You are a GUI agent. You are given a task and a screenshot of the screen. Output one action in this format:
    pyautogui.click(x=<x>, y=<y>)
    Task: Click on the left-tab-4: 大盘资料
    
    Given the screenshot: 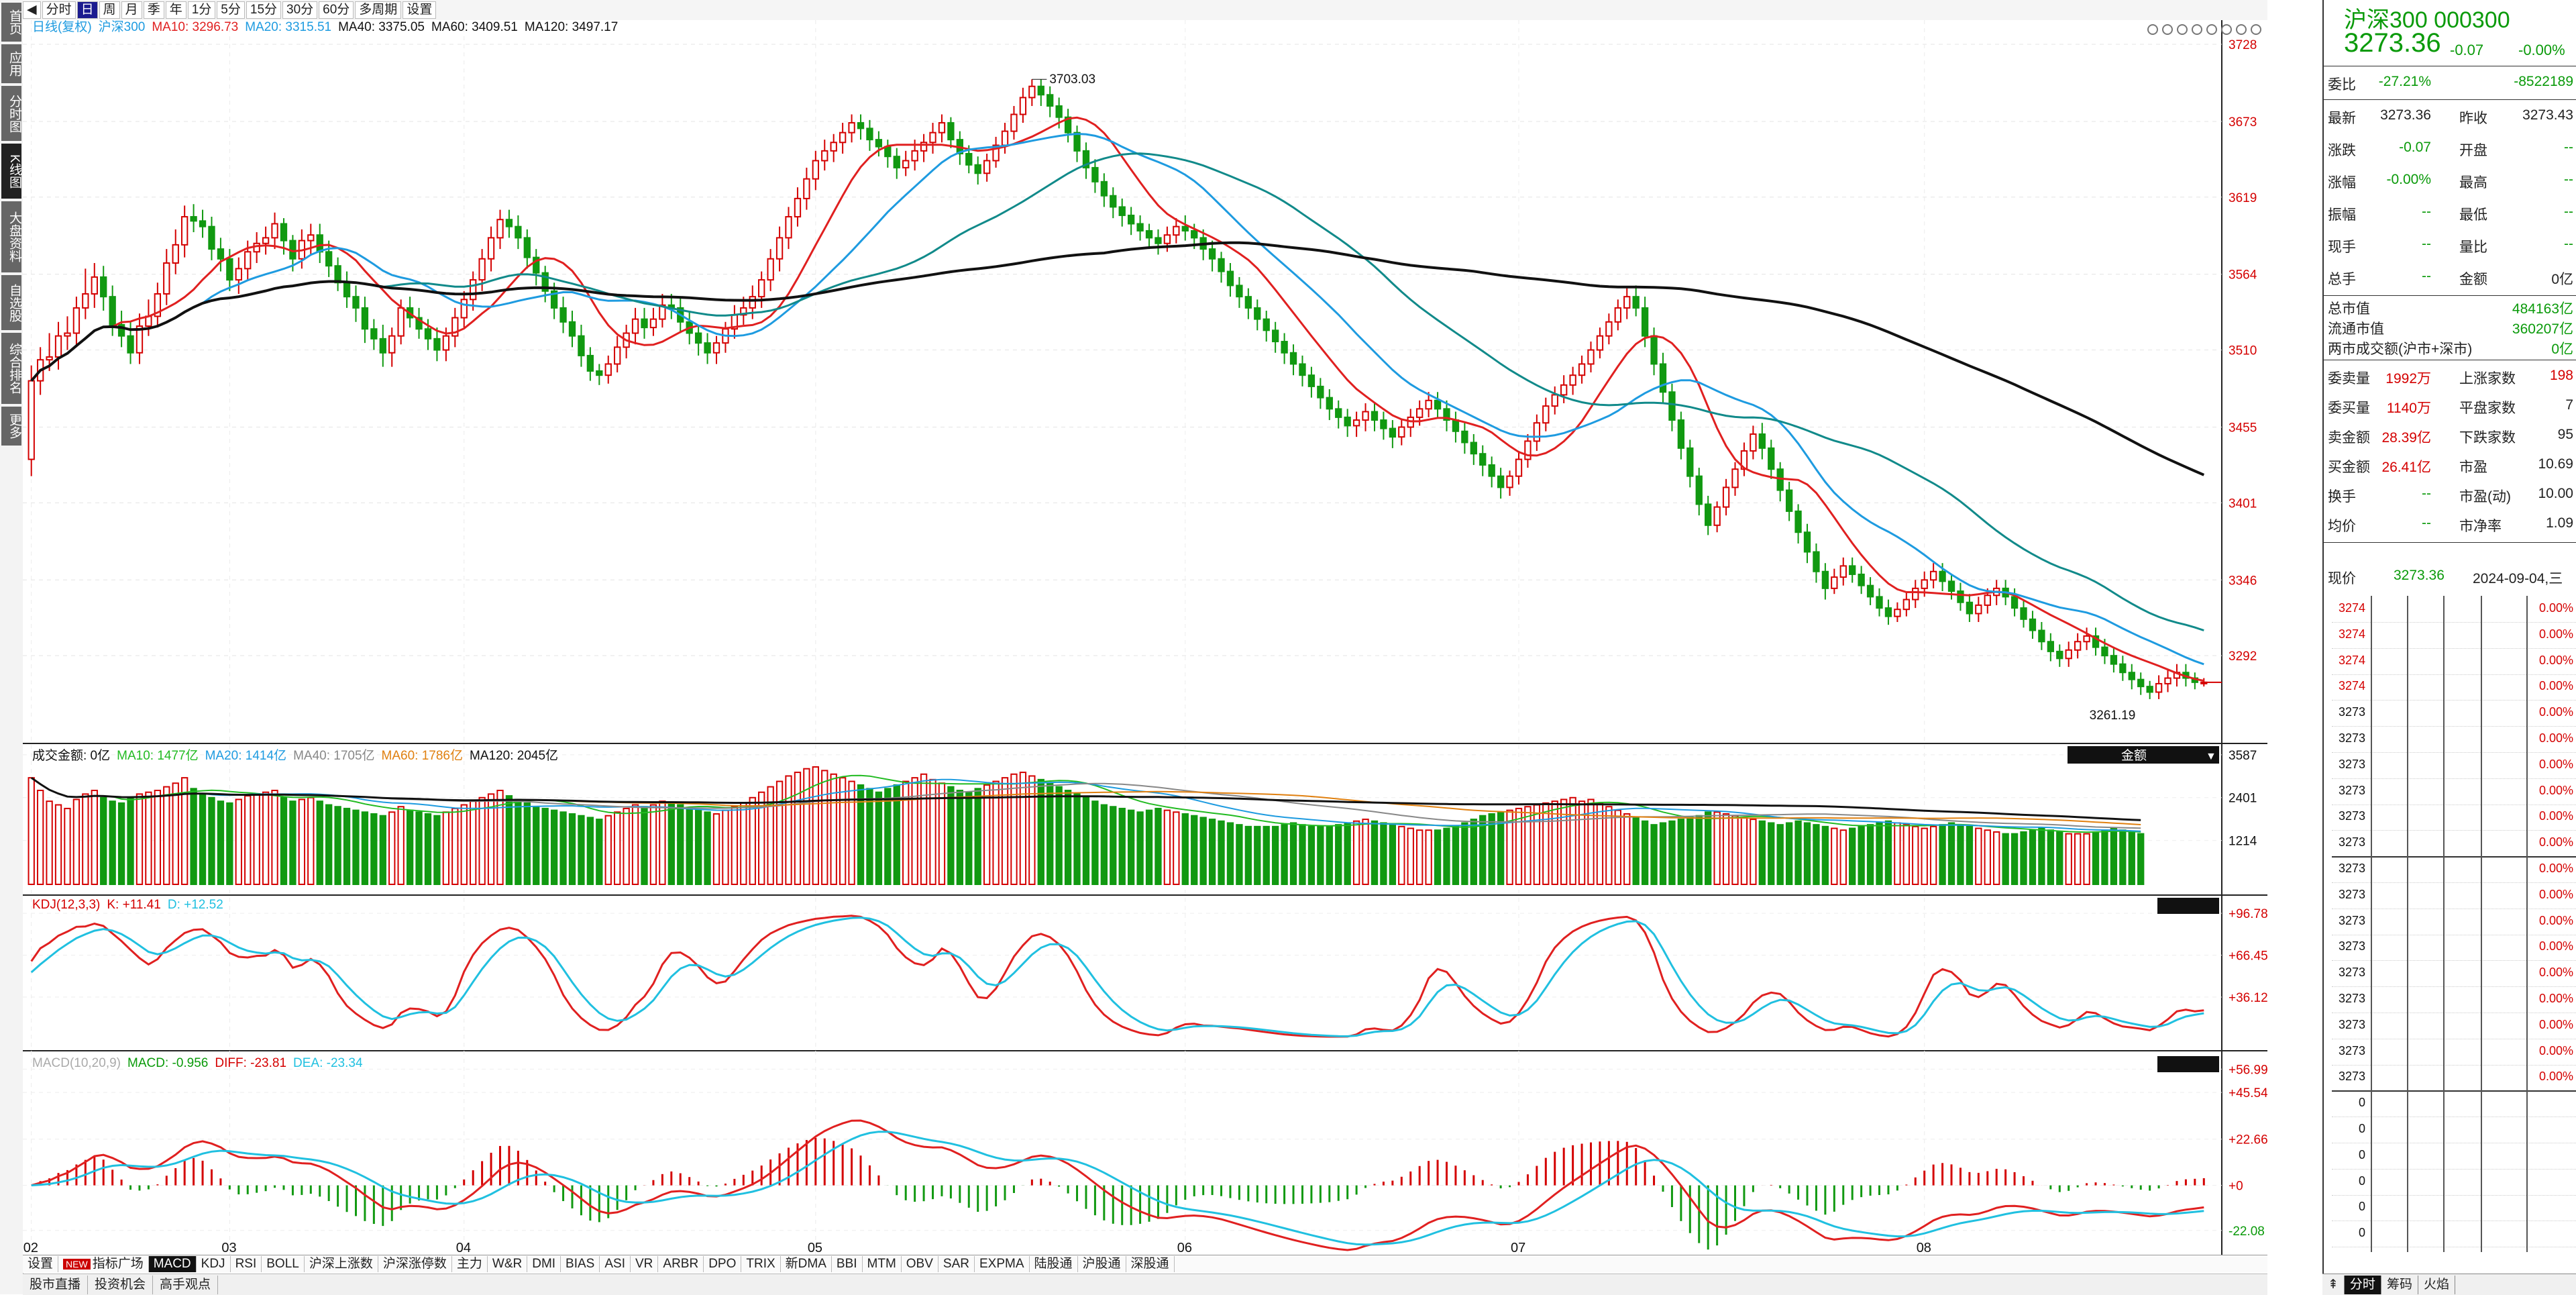 What is the action you would take?
    pyautogui.click(x=11, y=236)
    